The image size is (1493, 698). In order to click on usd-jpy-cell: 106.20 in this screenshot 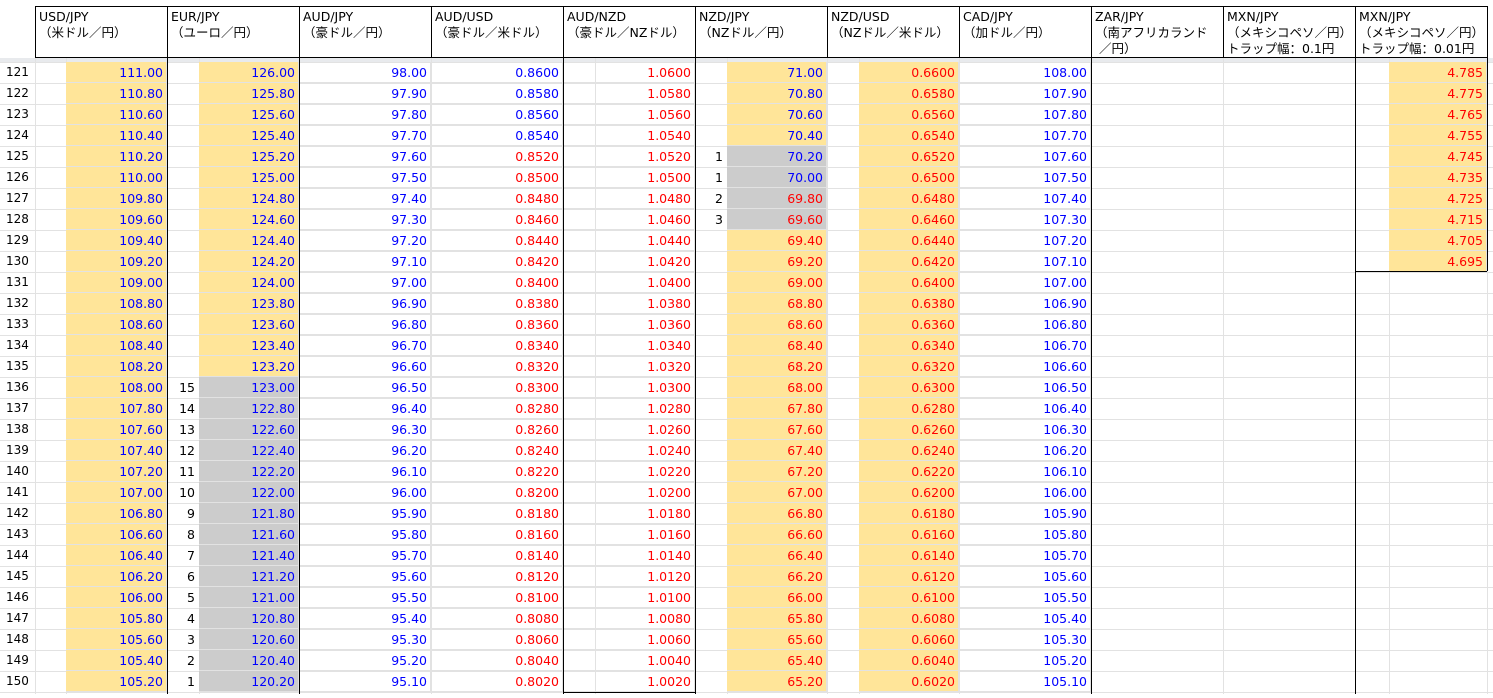, I will do `click(116, 576)`.